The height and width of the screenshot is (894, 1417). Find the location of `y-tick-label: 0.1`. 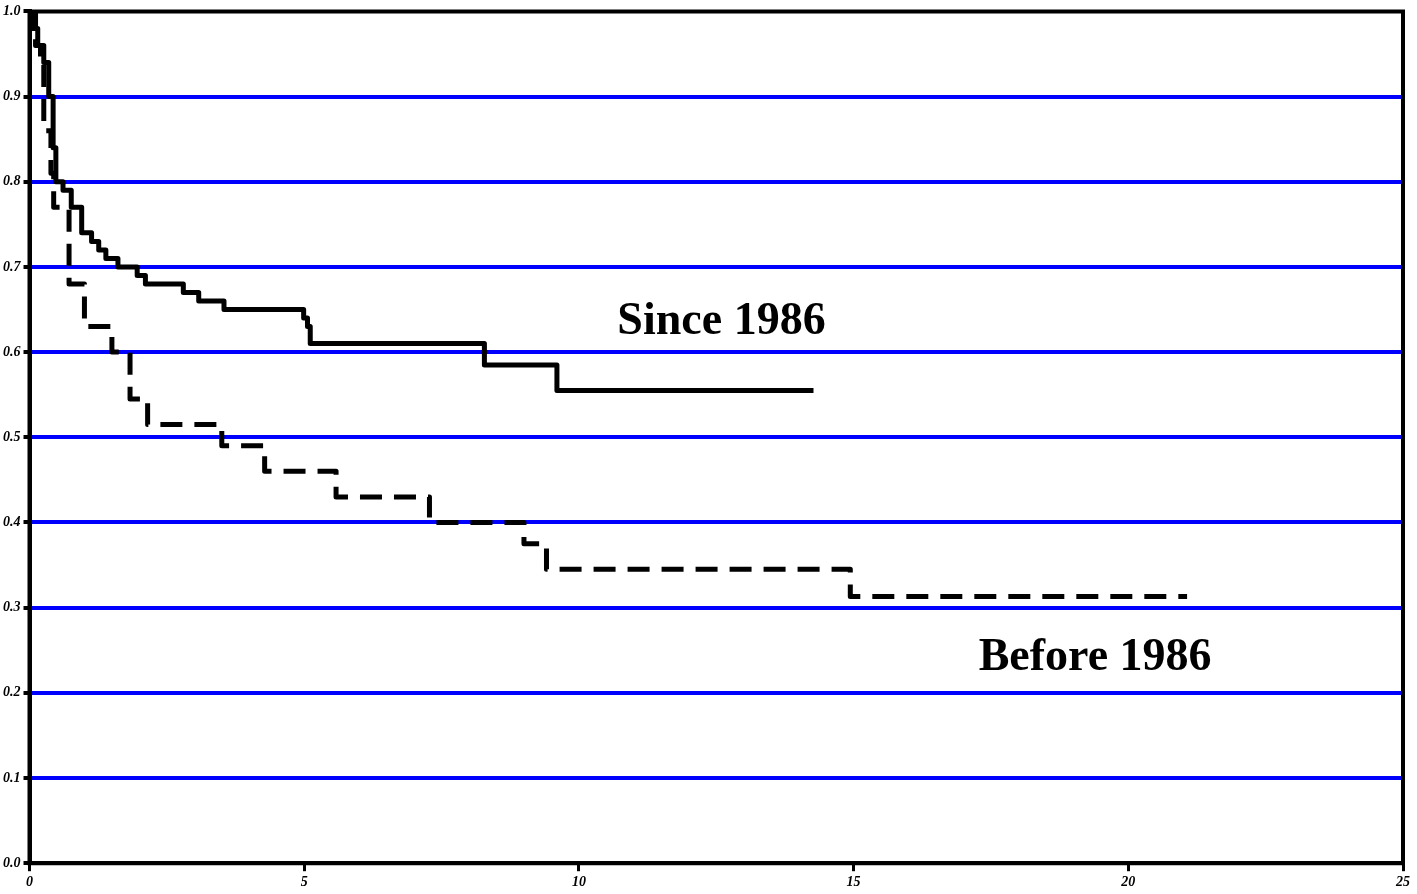

y-tick-label: 0.1 is located at coordinates (12, 777).